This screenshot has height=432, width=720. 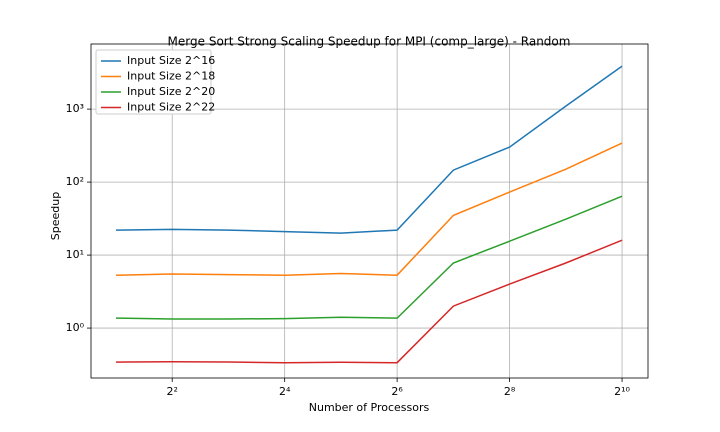 I want to click on y-tick-label: 10⁰, so click(x=75, y=327).